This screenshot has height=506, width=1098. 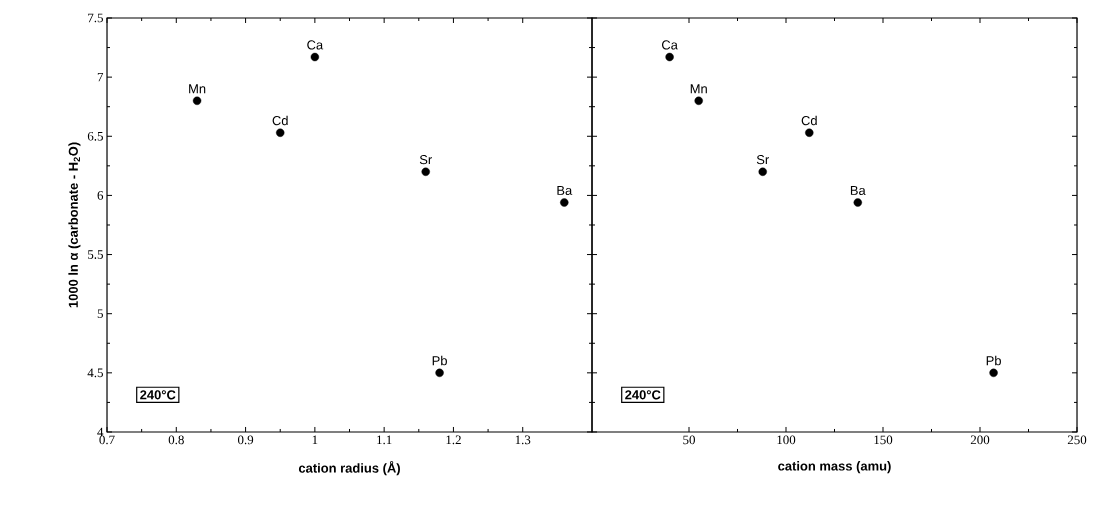 I want to click on y-tick-label: 5, so click(x=100, y=313).